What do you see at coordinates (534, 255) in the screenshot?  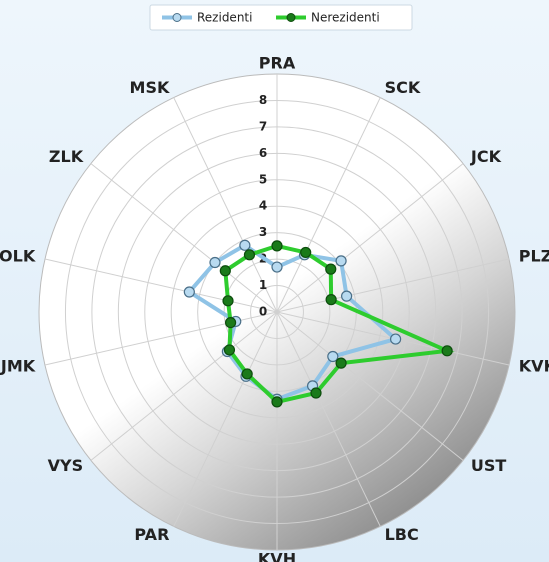 I see `category-label: PLZ` at bounding box center [534, 255].